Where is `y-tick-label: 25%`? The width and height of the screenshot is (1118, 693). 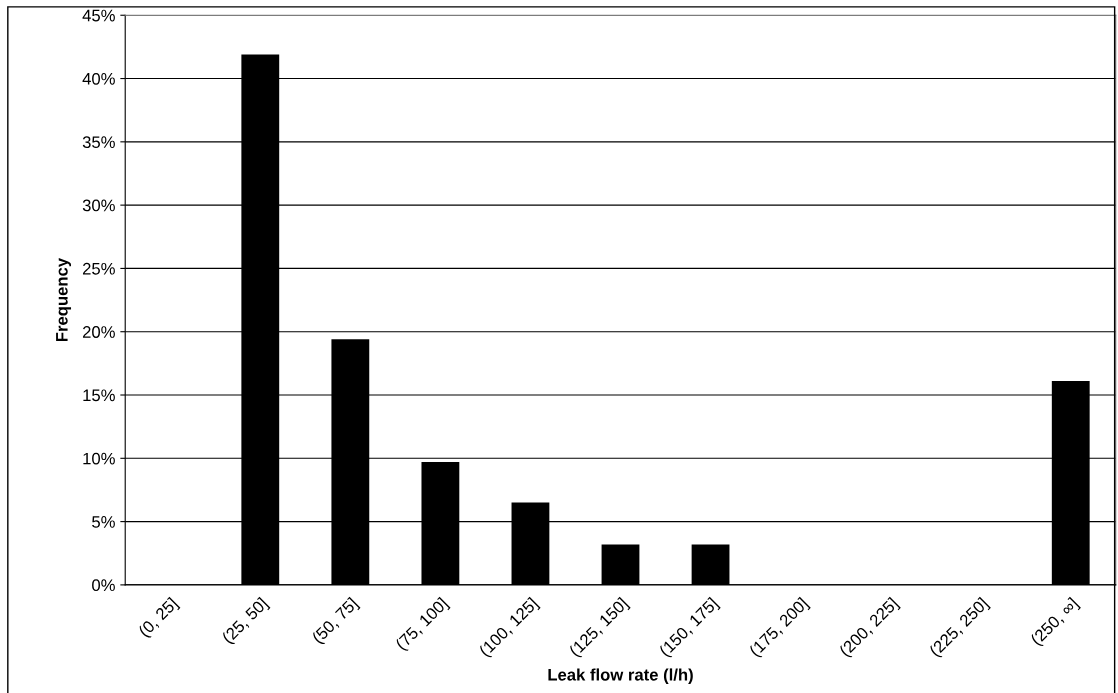
y-tick-label: 25% is located at coordinates (98, 268).